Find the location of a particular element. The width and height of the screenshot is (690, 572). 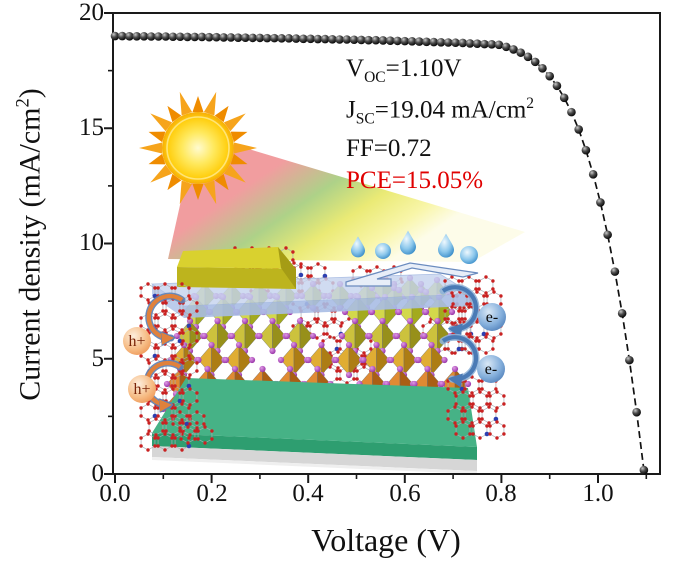

x-tick-1.0: 1.0 is located at coordinates (598, 493).